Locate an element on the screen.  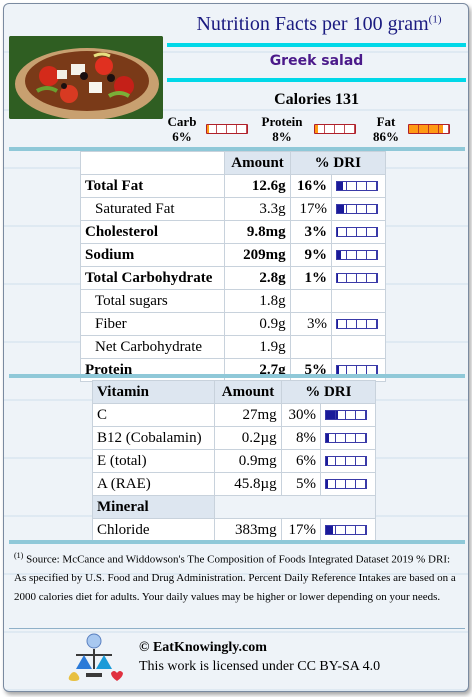
table-row: Cholesterol 9.8mg 3% is located at coordinates (233, 232).